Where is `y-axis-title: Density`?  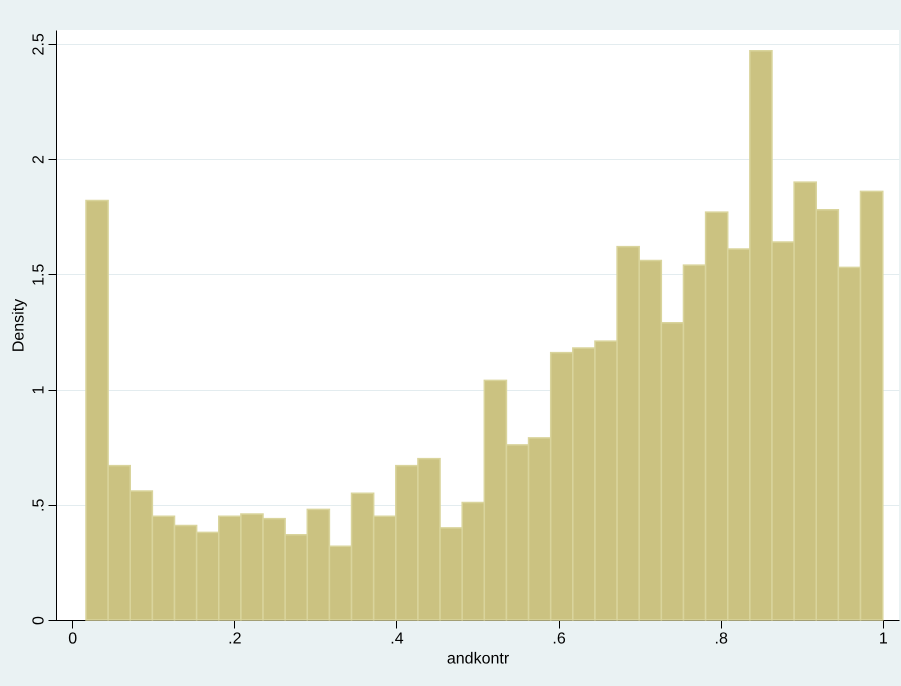
y-axis-title: Density is located at coordinates (19, 325).